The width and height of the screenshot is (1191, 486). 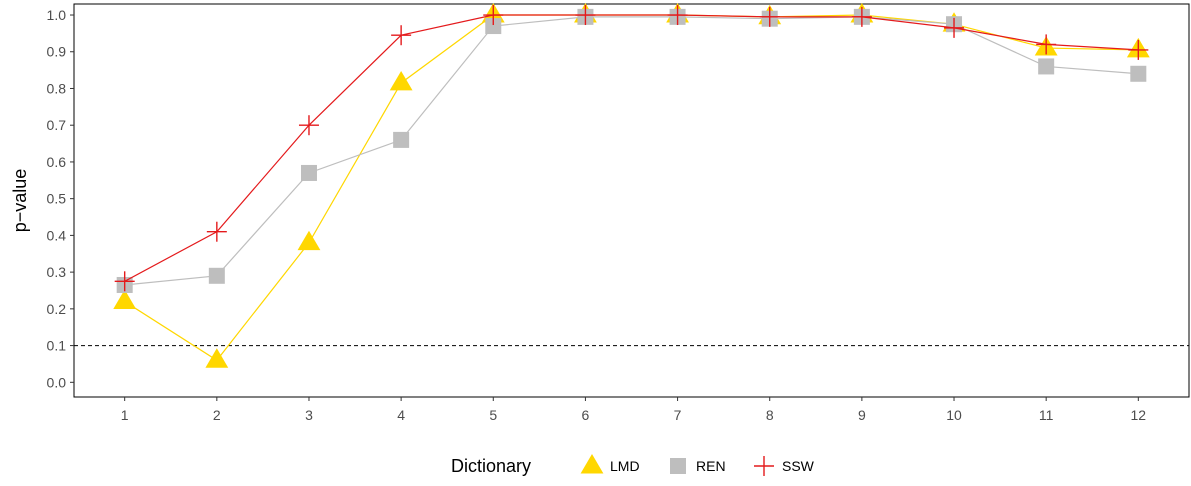 I want to click on x-tick-label: 10, so click(x=954, y=415).